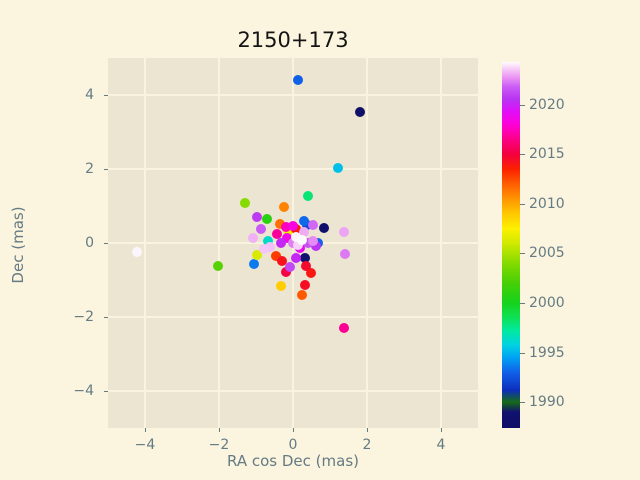 The height and width of the screenshot is (480, 640). I want to click on colorbar-tick-label: 2020, so click(547, 104).